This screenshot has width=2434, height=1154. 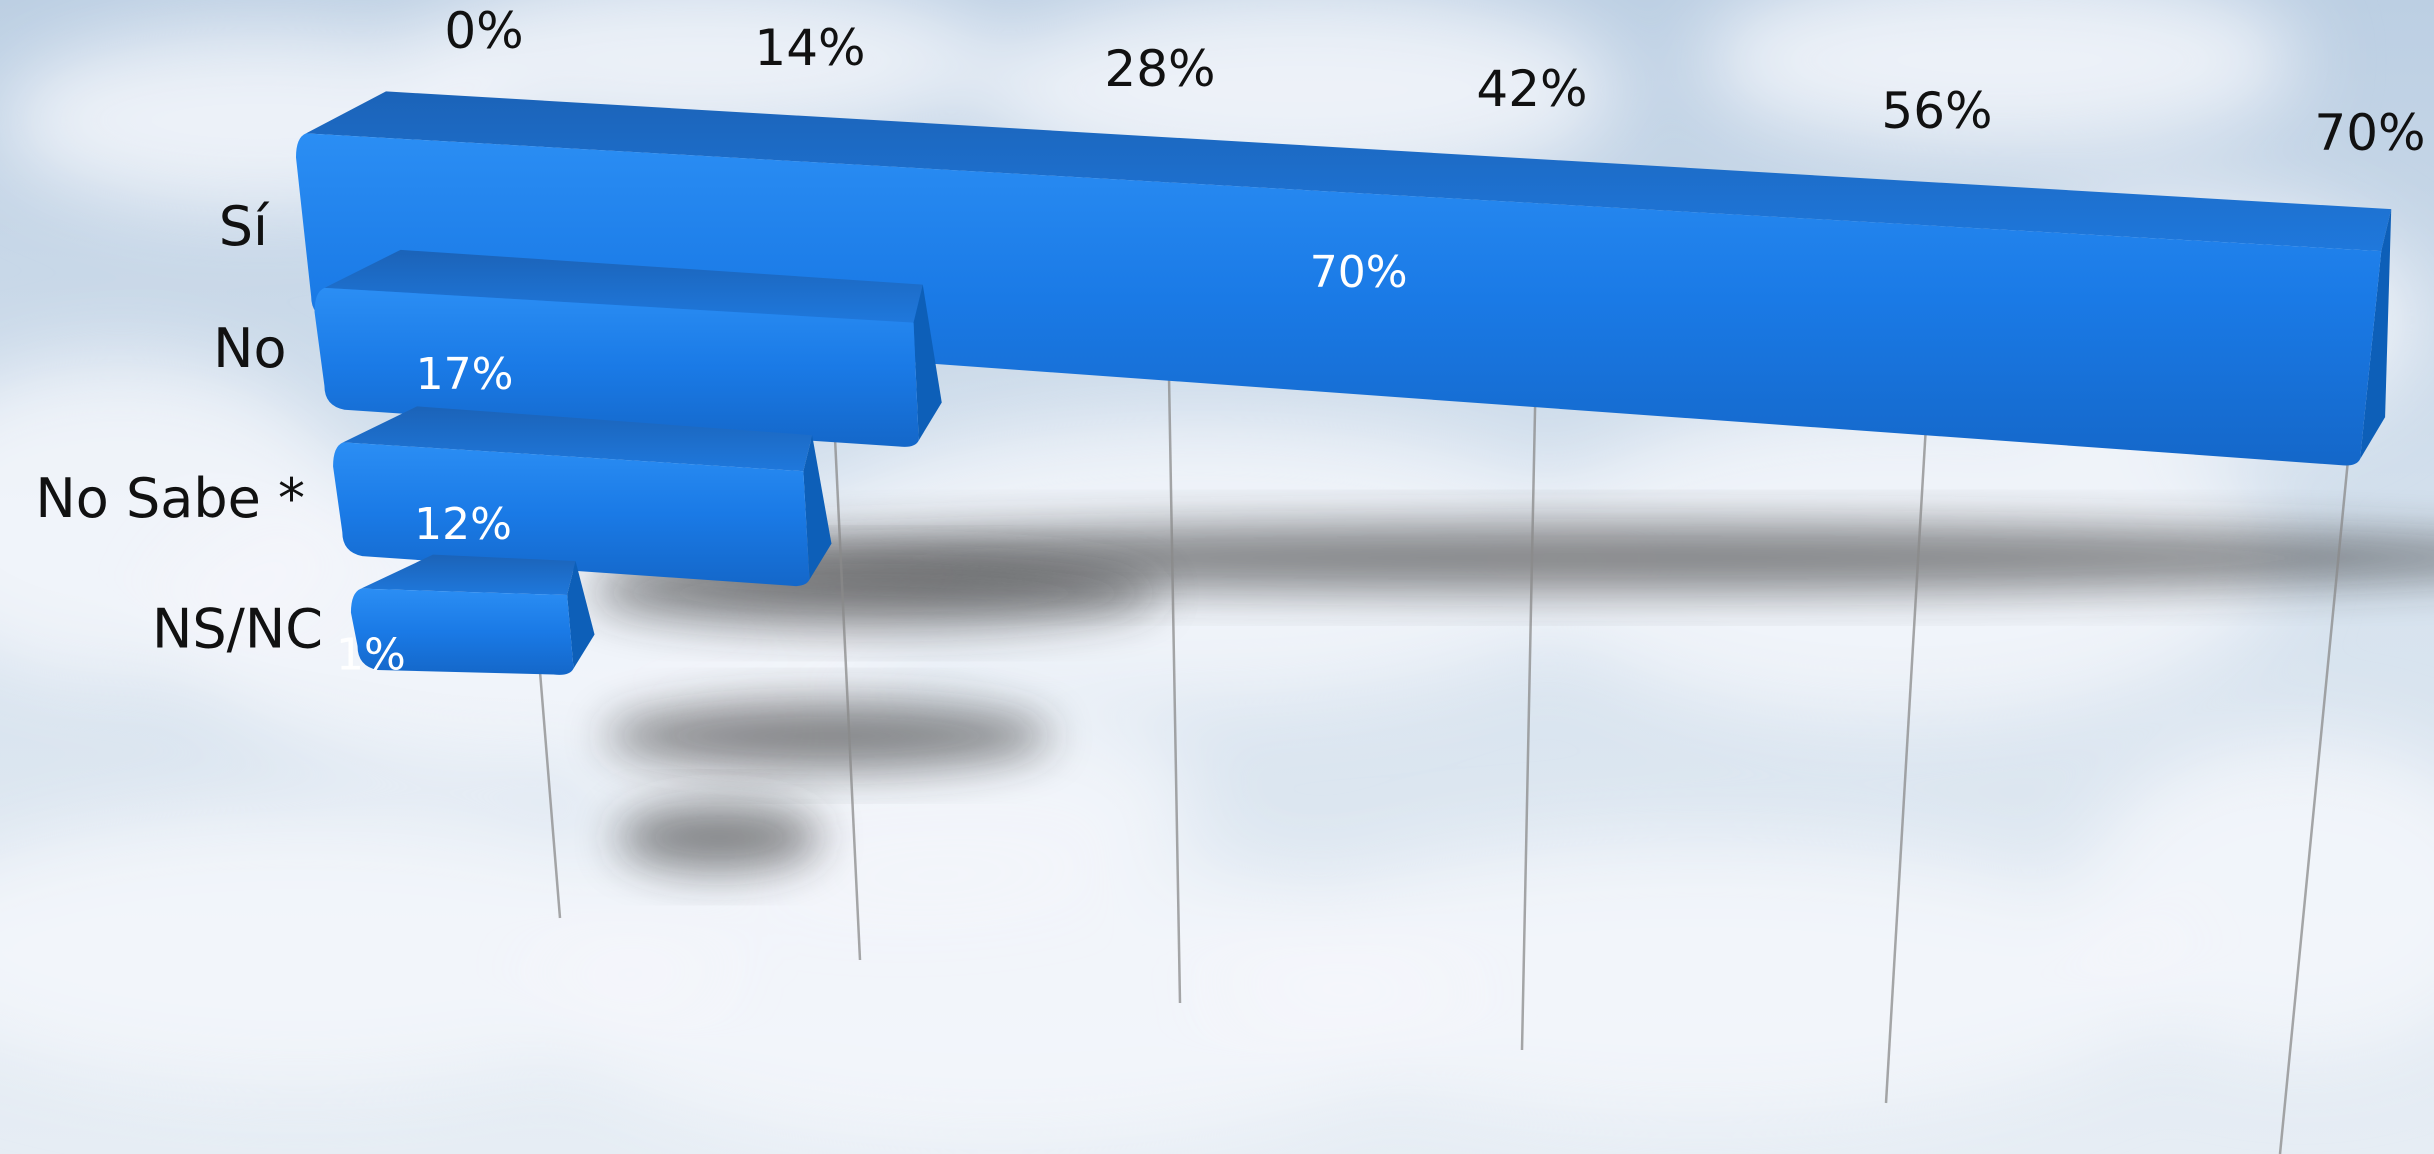 I want to click on x-tick-label: 14%, so click(x=809, y=48).